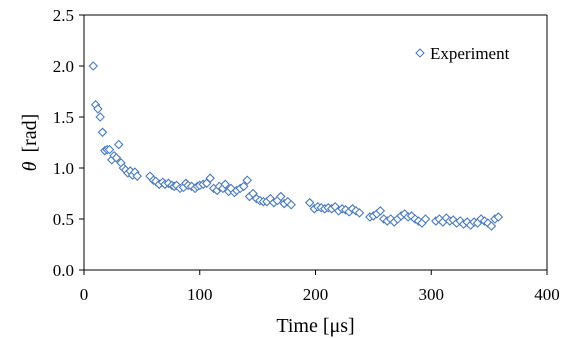 Image resolution: width=569 pixels, height=338 pixels. I want to click on x-tick-label: 100, so click(200, 294).